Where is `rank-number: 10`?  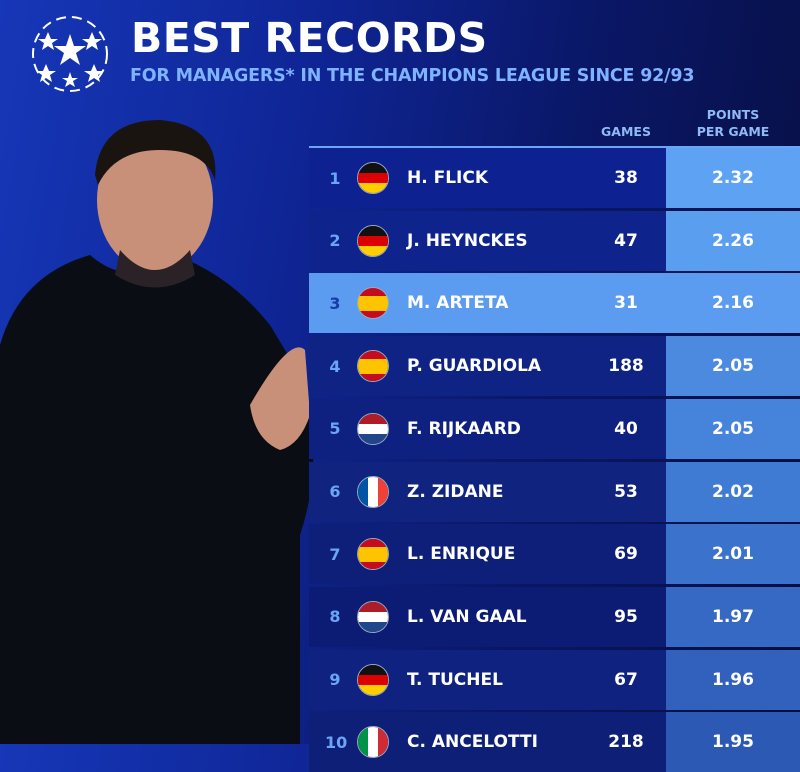
rank-number: 10 is located at coordinates (336, 742).